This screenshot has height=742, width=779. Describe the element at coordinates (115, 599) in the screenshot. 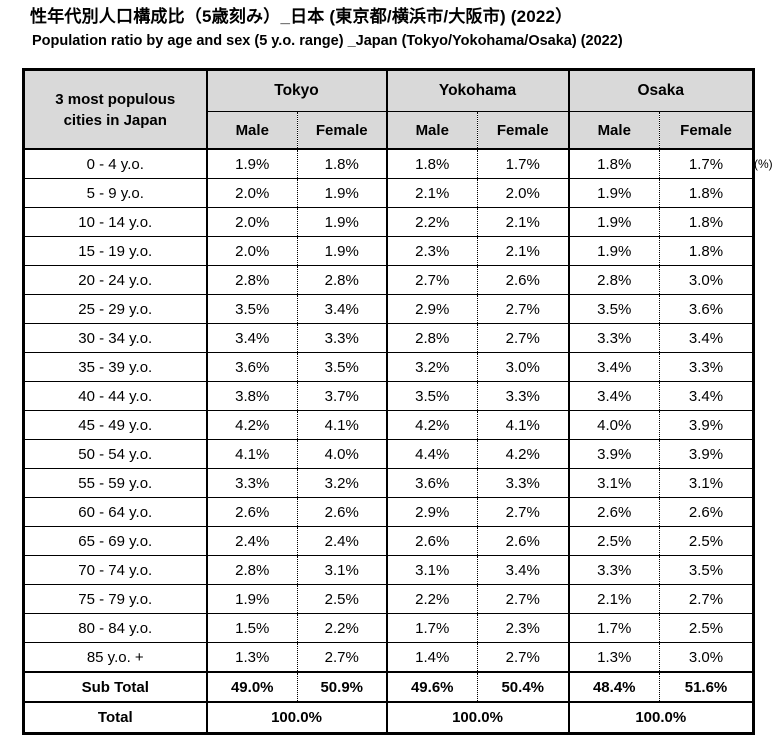

I see `age-group-label: 75 - 79 y.o.` at that location.